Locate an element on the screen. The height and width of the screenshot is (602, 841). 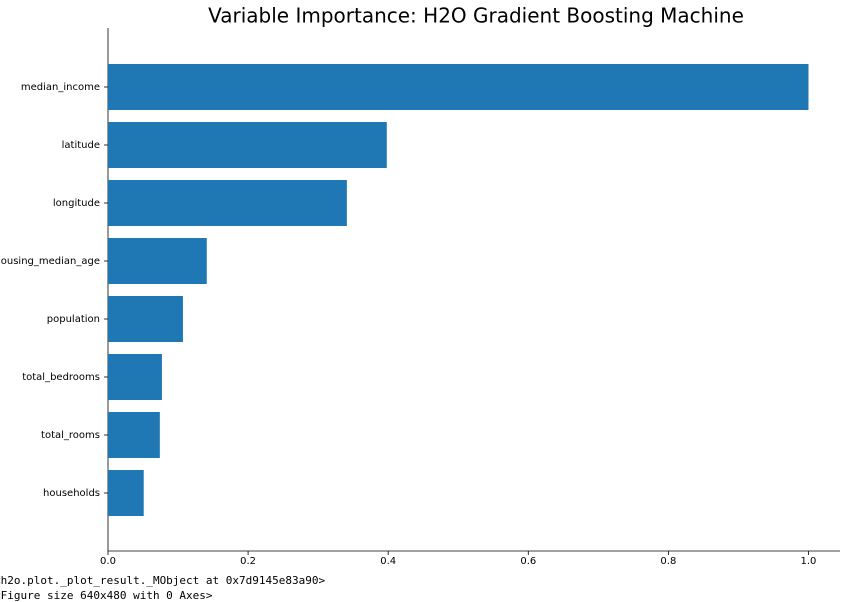
x-tick-label: 0.0 is located at coordinates (108, 561).